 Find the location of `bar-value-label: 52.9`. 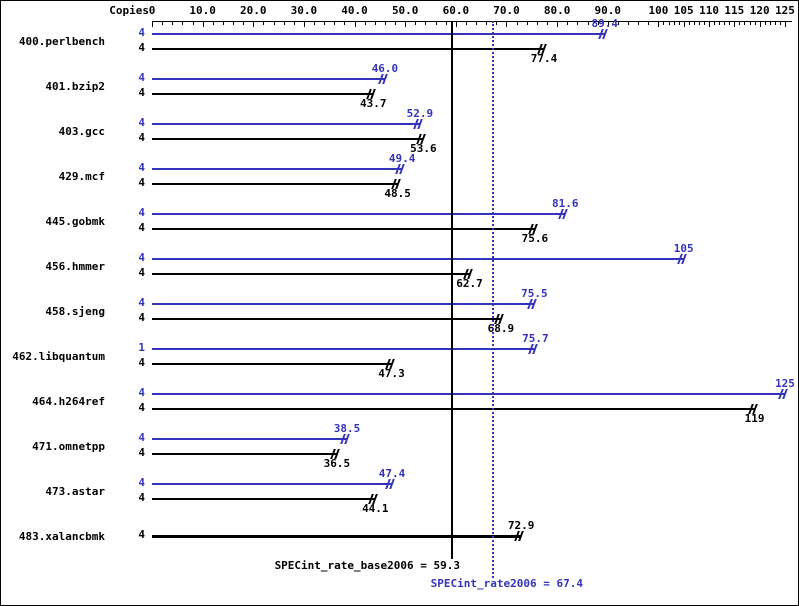

bar-value-label: 52.9 is located at coordinates (420, 113).